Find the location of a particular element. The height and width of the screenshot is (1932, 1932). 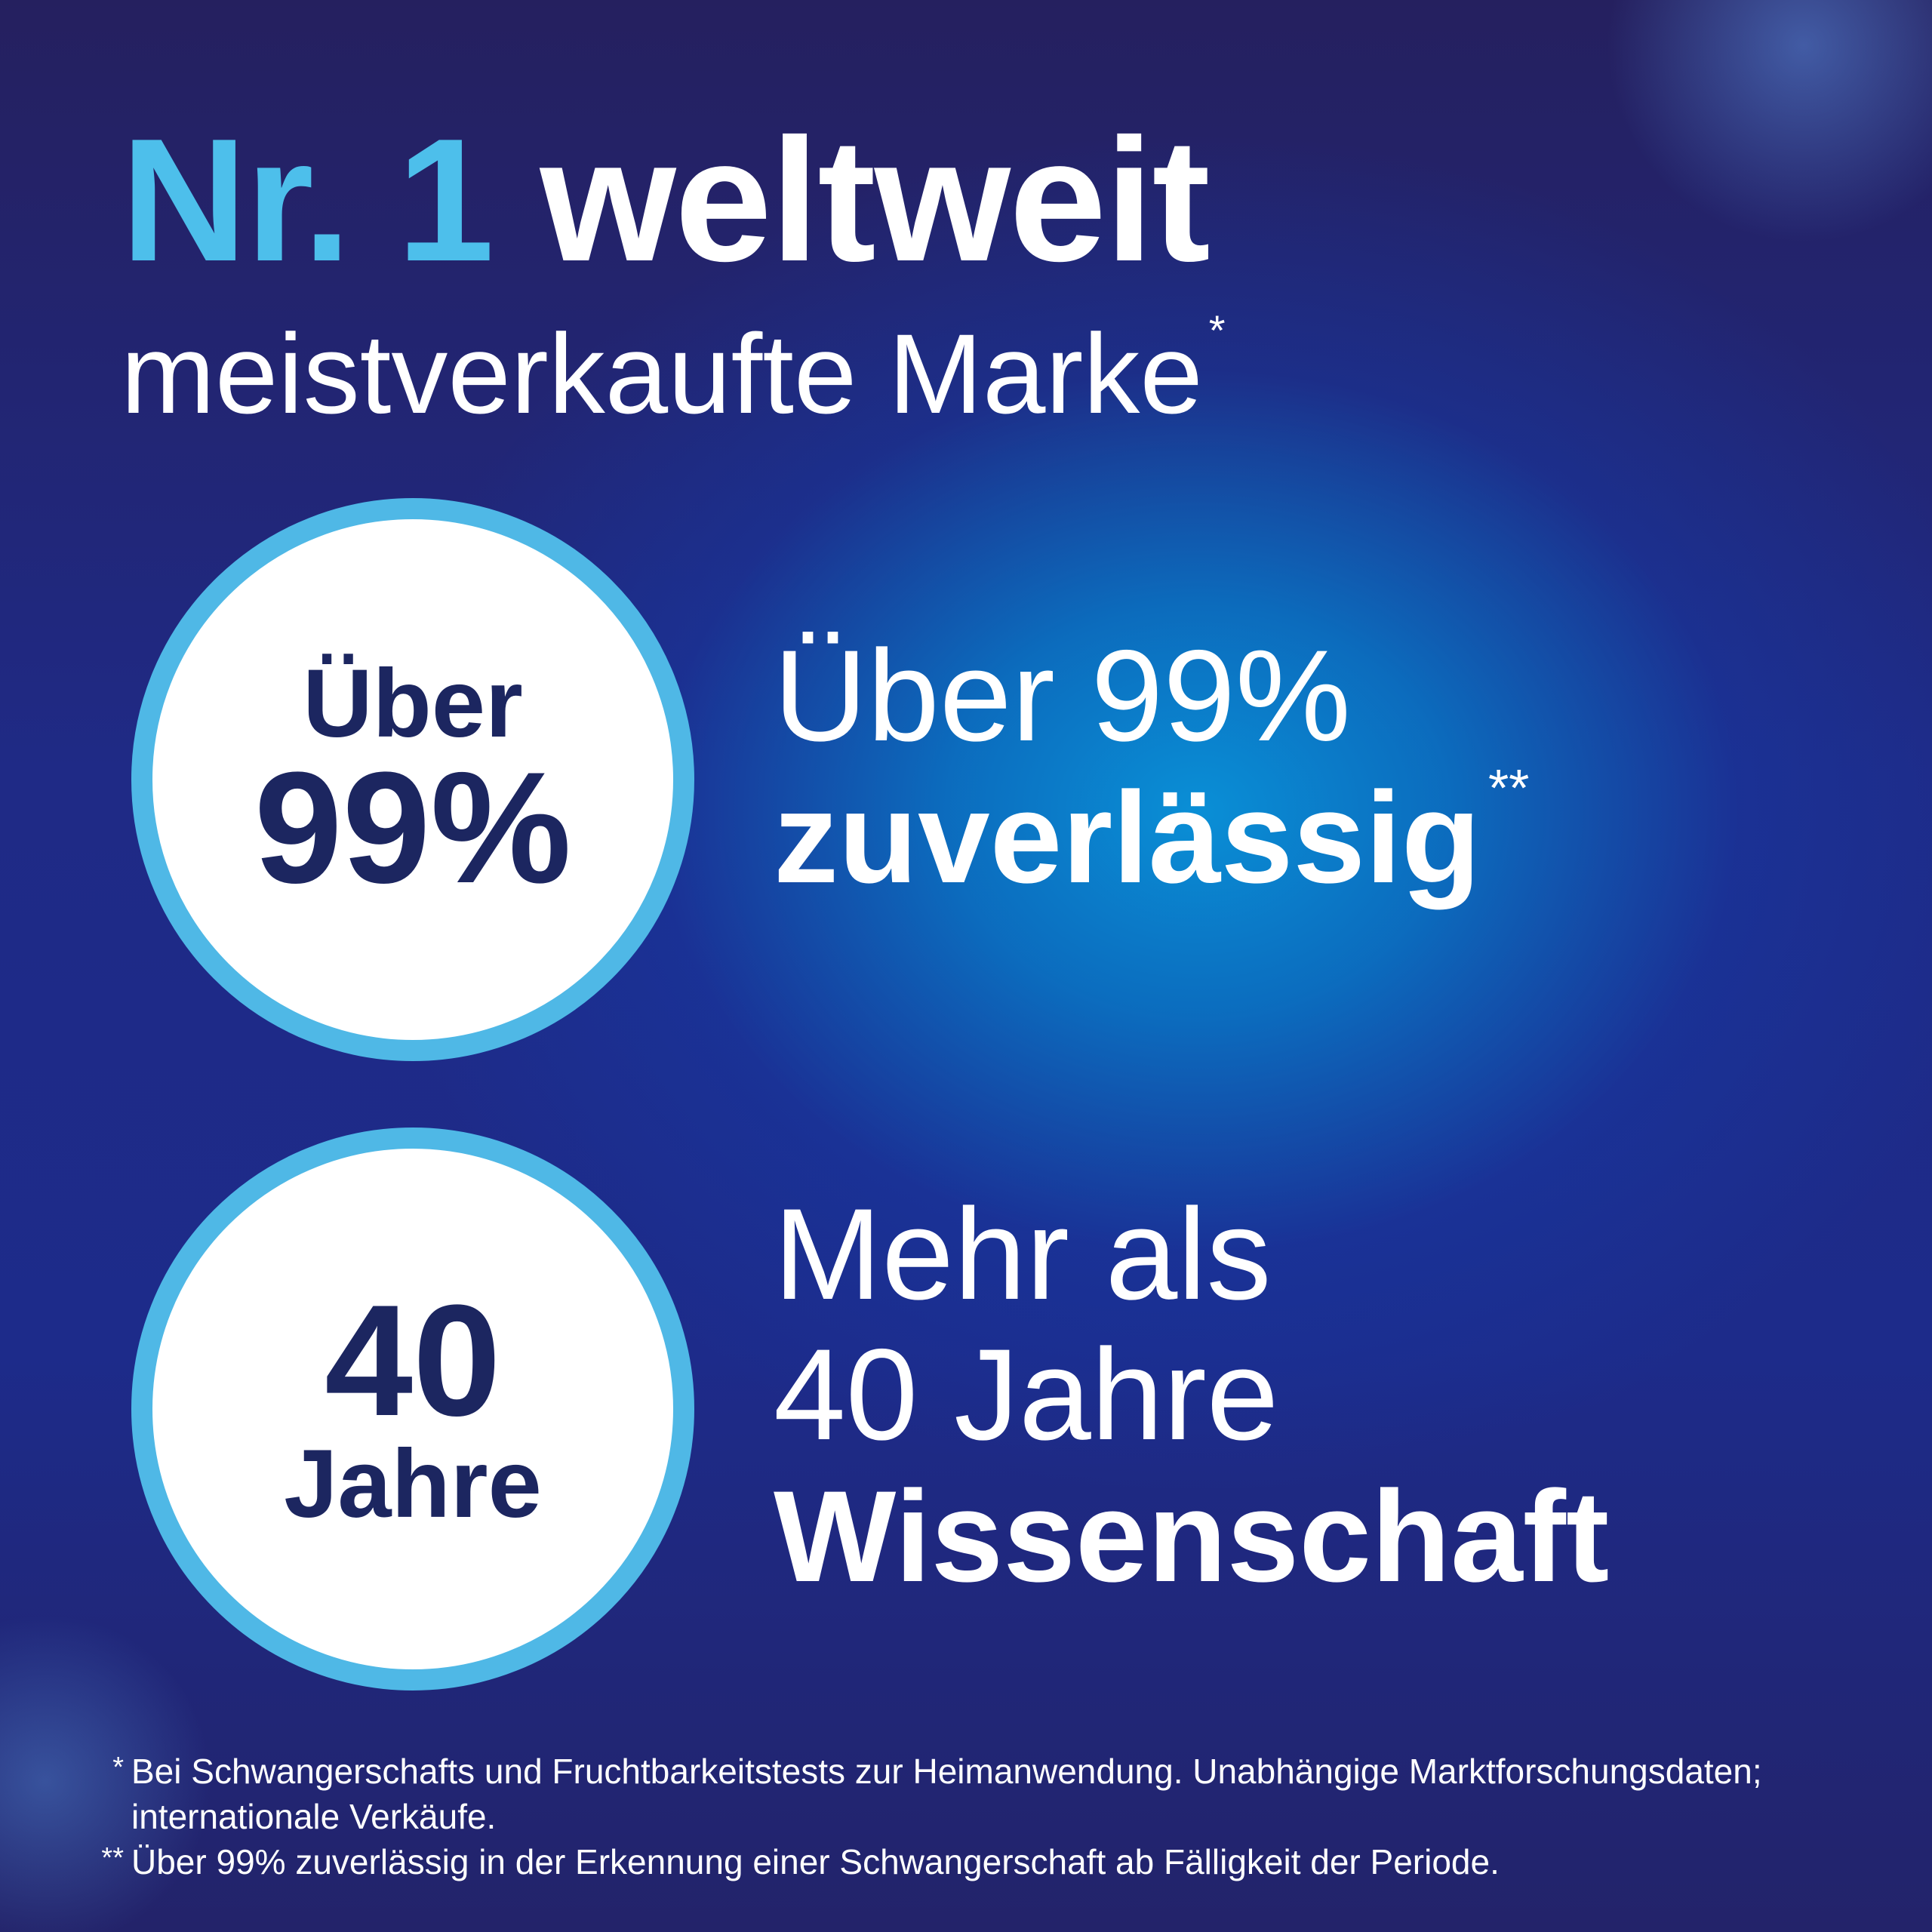

subline-text: meistverkaufte Marke is located at coordinates (662, 373).